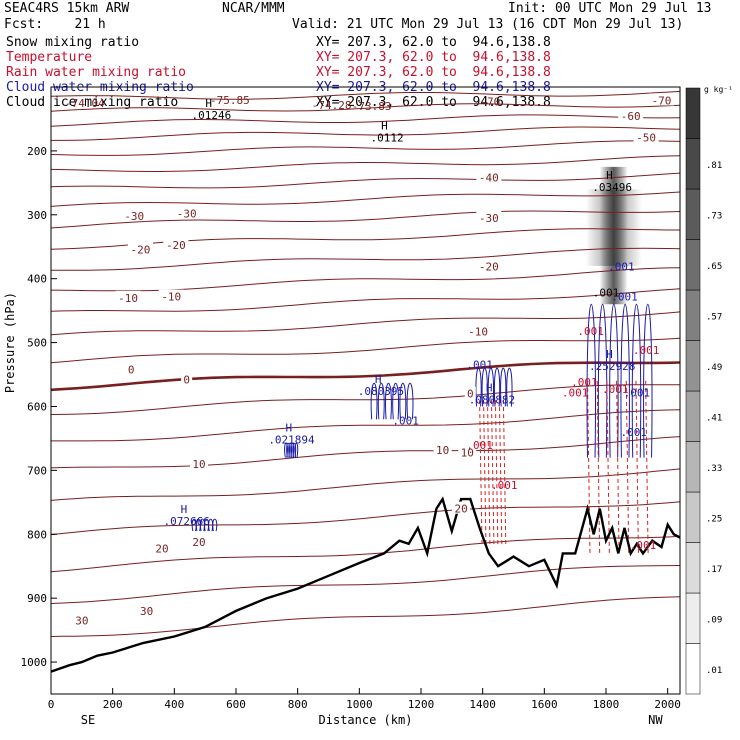 This screenshot has height=740, width=740. Describe the element at coordinates (113, 704) in the screenshot. I see `x-tick-label: 200` at that location.